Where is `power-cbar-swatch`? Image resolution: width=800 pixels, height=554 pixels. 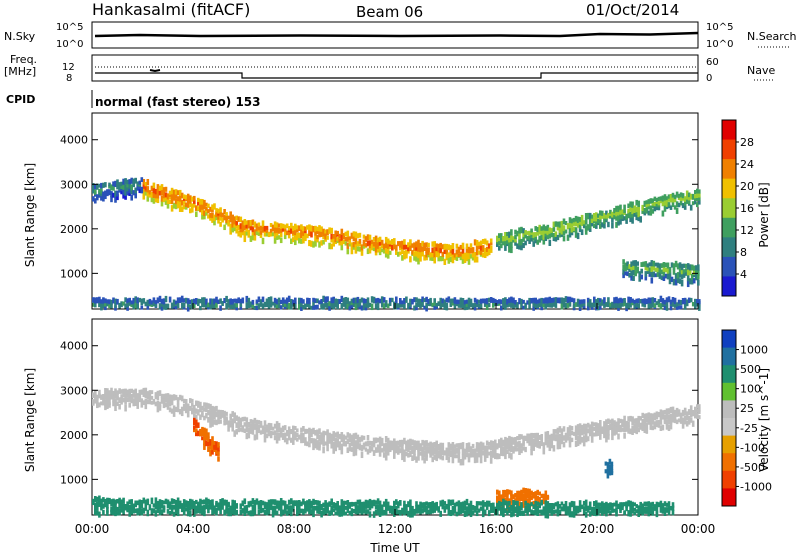
power-cbar-swatch is located at coordinates (729, 227).